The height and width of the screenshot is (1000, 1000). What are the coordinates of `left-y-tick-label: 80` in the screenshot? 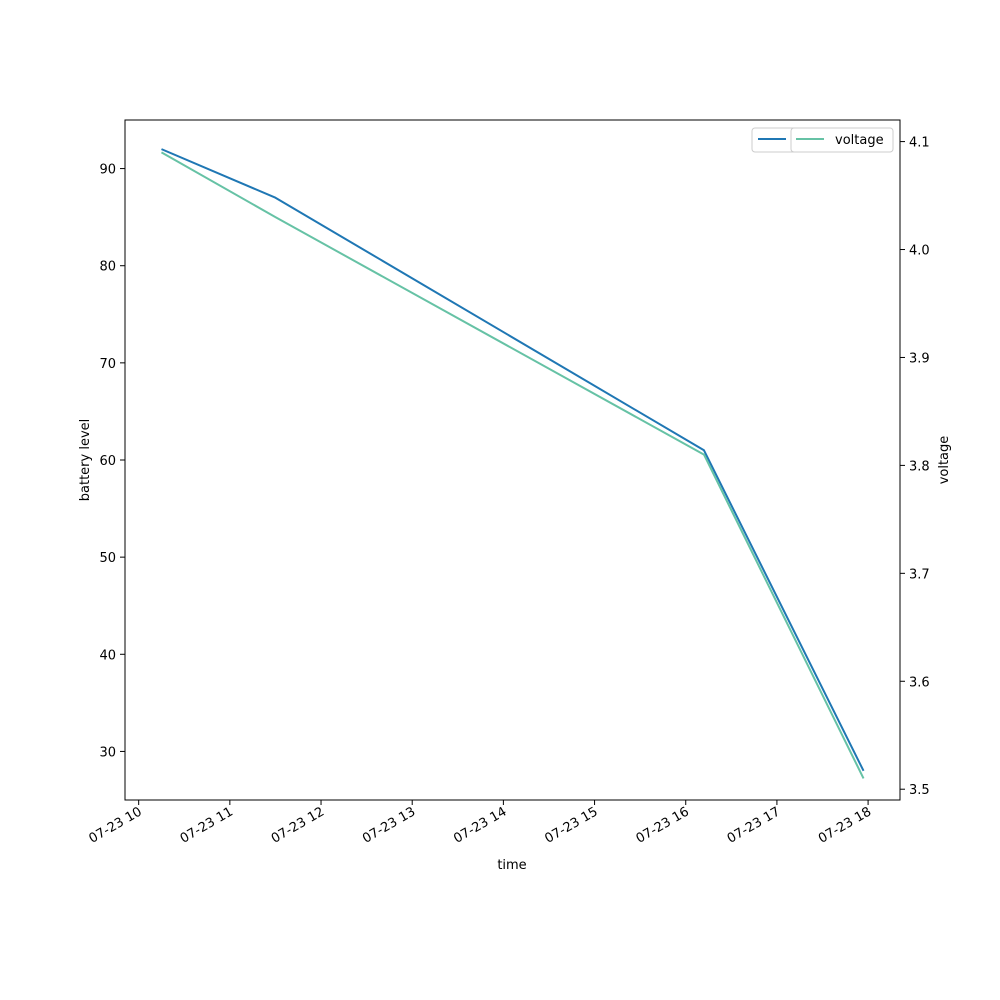 It's located at (107, 267).